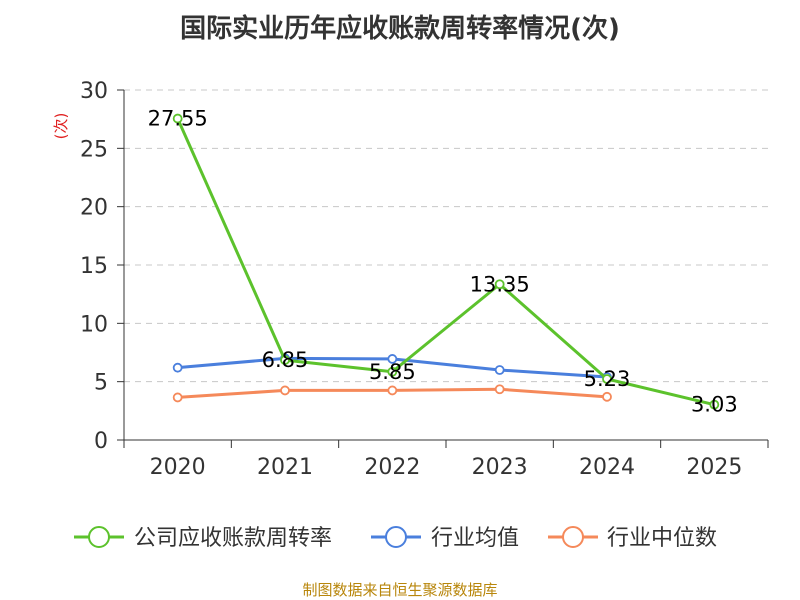 This screenshot has height=600, width=800. What do you see at coordinates (94, 91) in the screenshot?
I see `y-tick-label: 30` at bounding box center [94, 91].